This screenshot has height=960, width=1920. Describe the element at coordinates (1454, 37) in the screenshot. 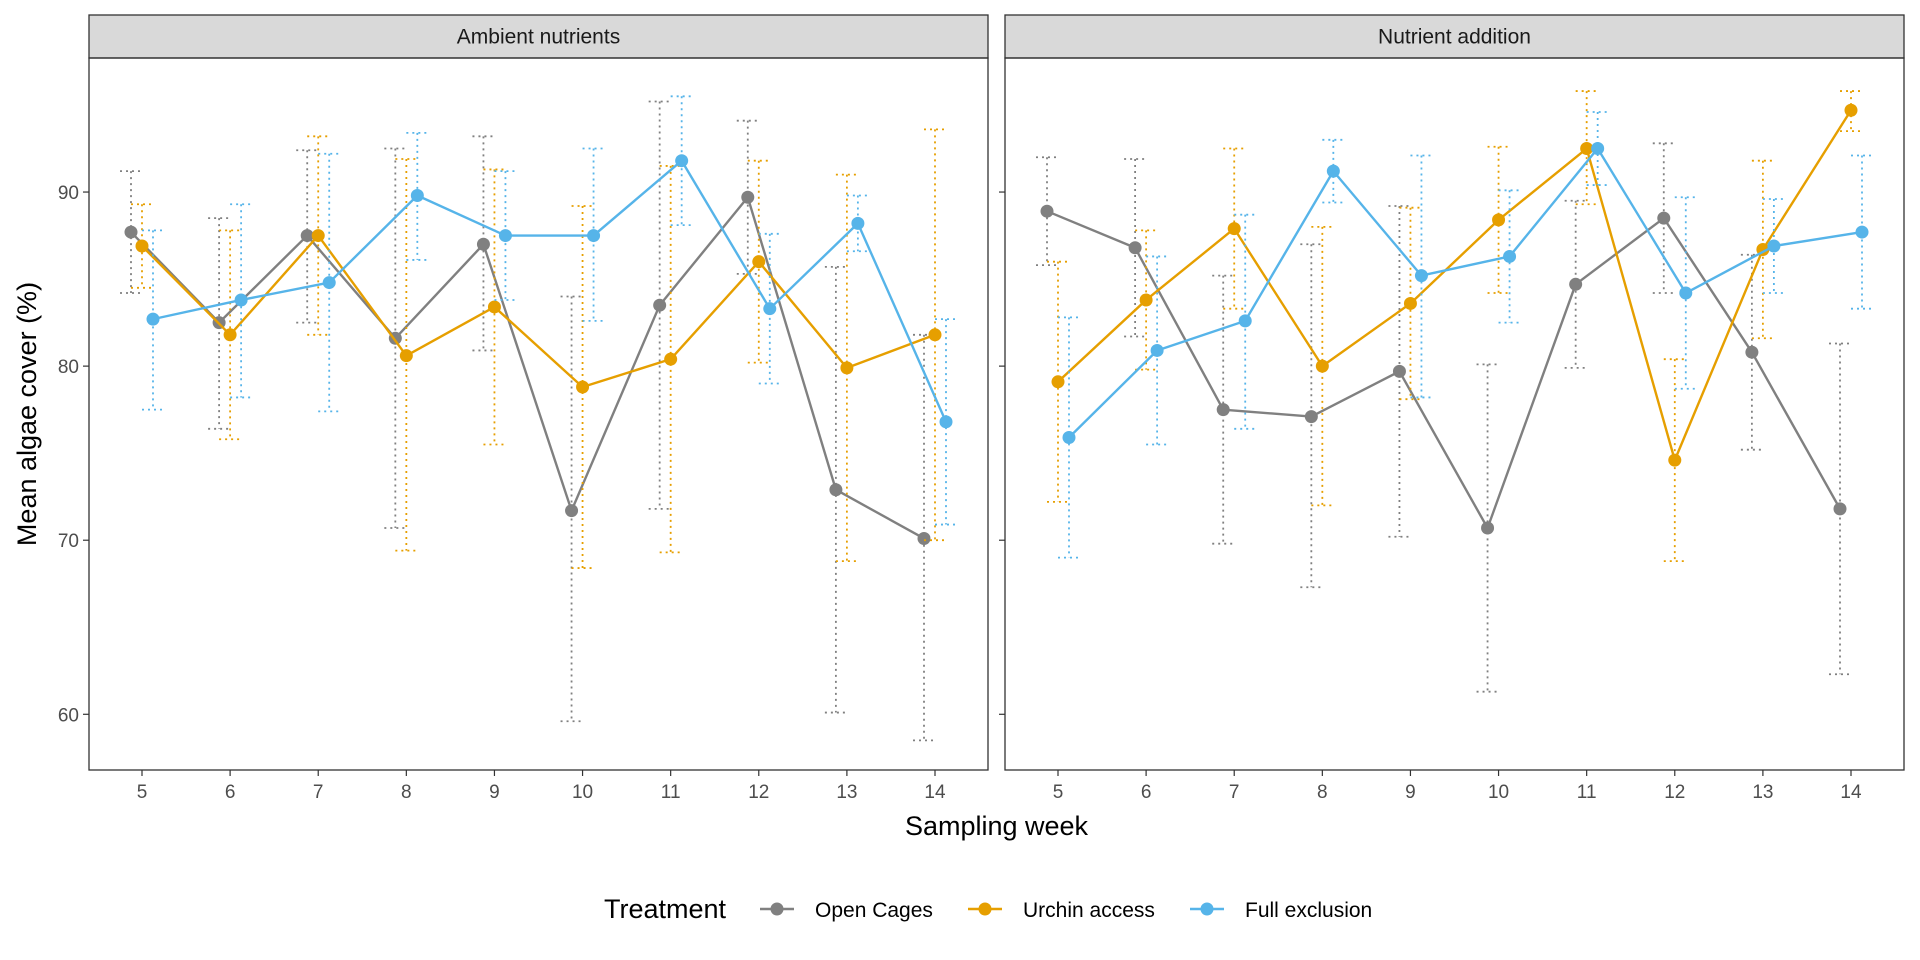

I see `panel-title: Nutrient addition` at that location.